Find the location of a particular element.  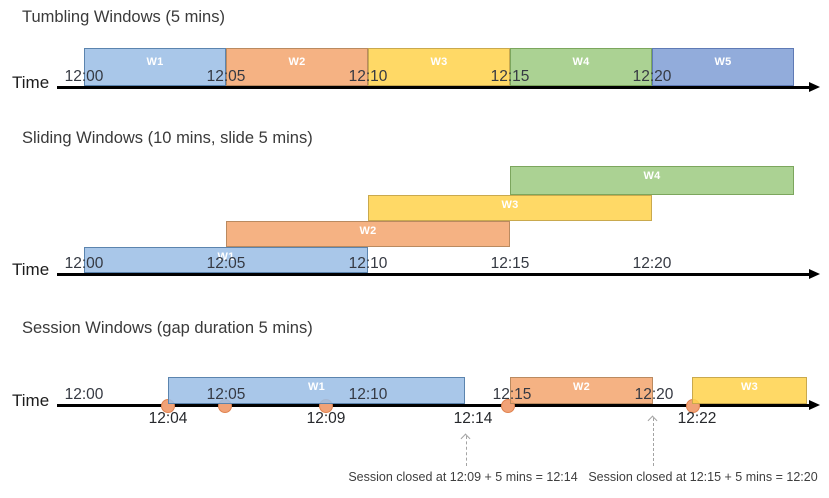

session-closed-annotation: Session closed at 12:09 + 5 mins = 12:14 is located at coordinates (463, 477).